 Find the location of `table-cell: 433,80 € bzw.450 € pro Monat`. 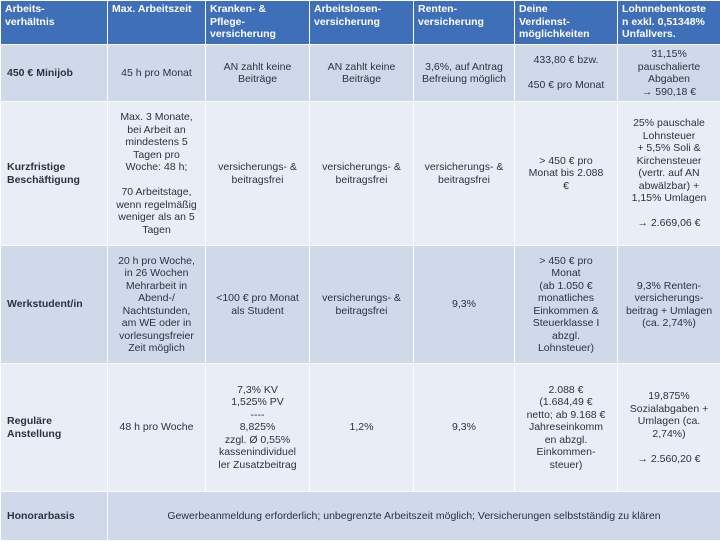

table-cell: 433,80 € bzw.450 € pro Monat is located at coordinates (566, 73).